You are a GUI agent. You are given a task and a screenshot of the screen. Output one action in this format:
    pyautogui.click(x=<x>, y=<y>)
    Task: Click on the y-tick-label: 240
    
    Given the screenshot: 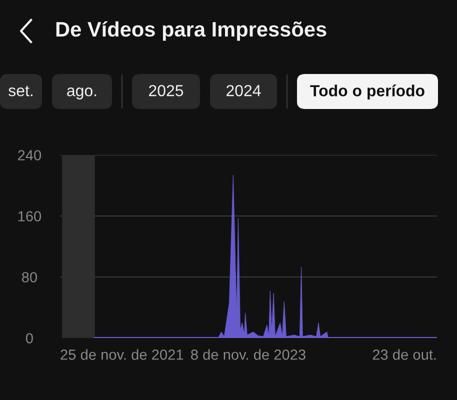 What is the action you would take?
    pyautogui.click(x=30, y=155)
    